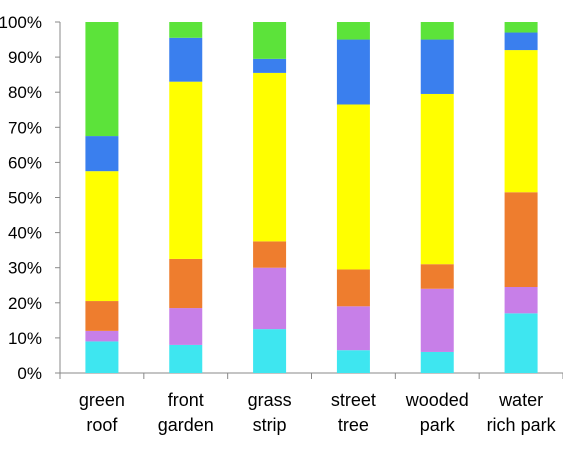  I want to click on y-tick-label: 10%, so click(25, 338).